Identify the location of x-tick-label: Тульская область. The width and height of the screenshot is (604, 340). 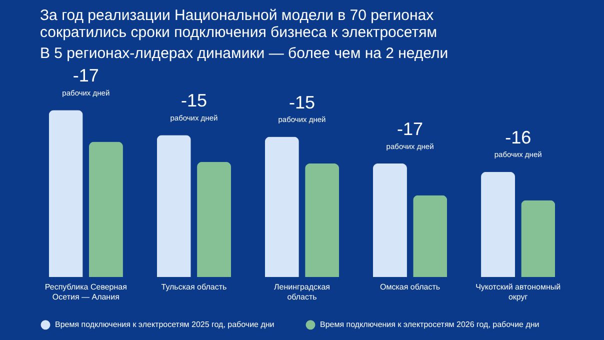
(194, 287).